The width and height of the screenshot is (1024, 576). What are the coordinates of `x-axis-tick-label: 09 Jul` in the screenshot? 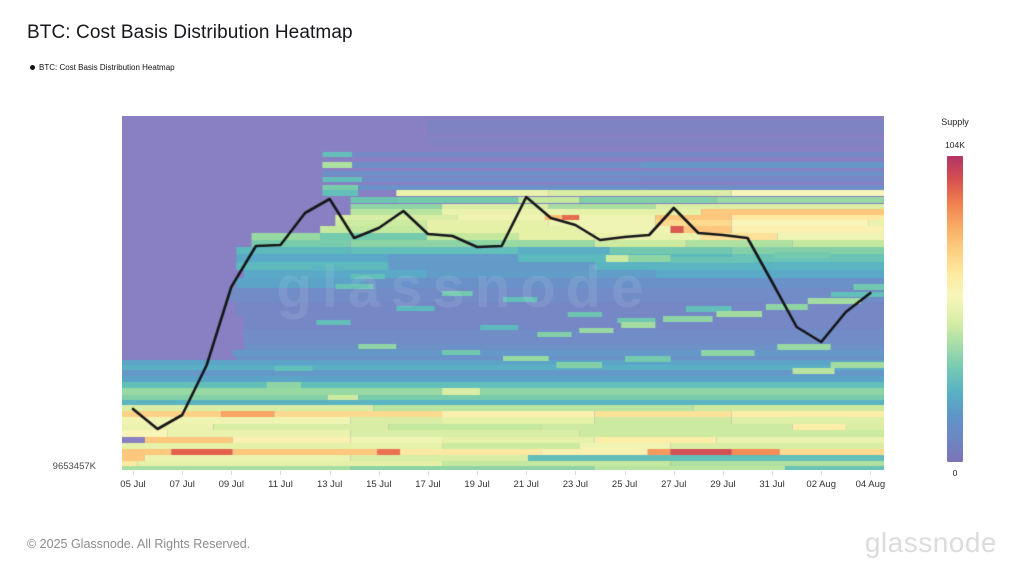 It's located at (231, 484).